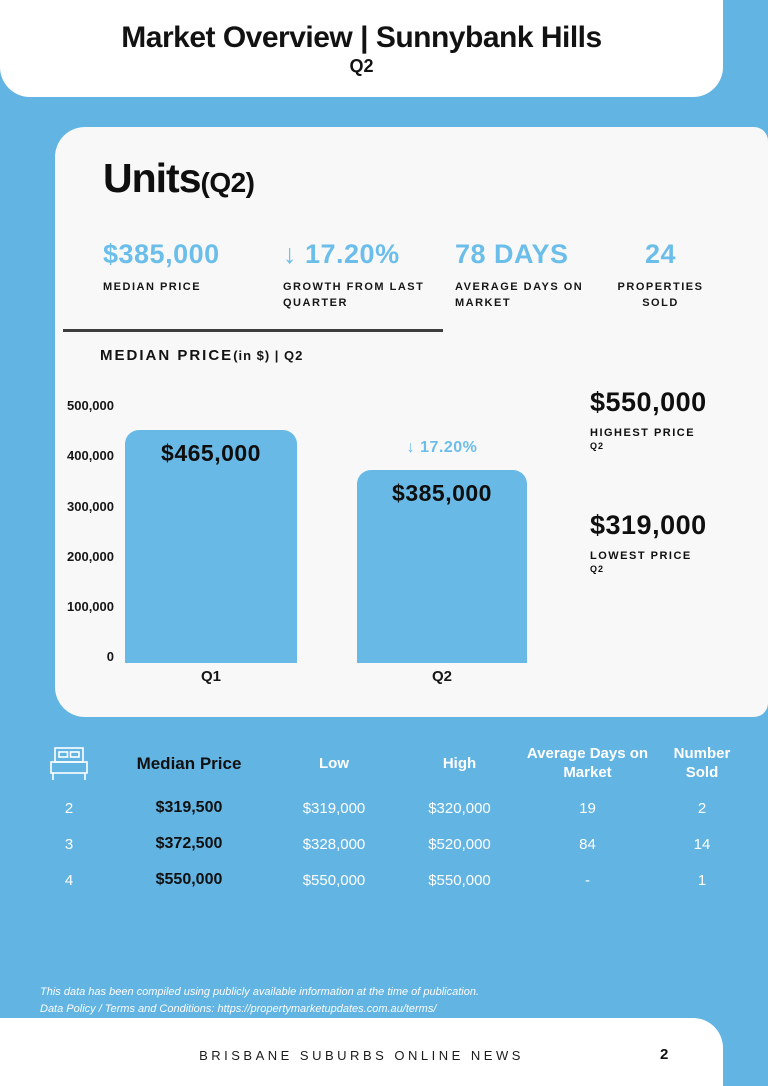 The image size is (768, 1086). Describe the element at coordinates (189, 807) in the screenshot. I see `cell-median: $319,500` at that location.